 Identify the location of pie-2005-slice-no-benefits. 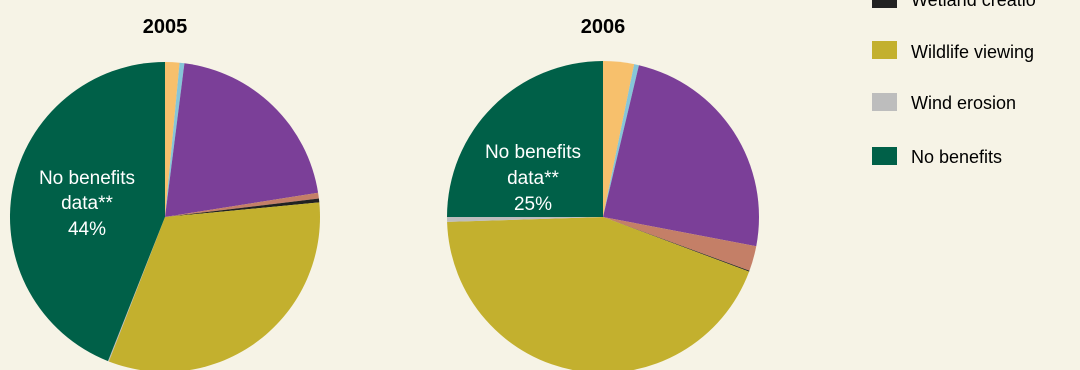
(87, 211).